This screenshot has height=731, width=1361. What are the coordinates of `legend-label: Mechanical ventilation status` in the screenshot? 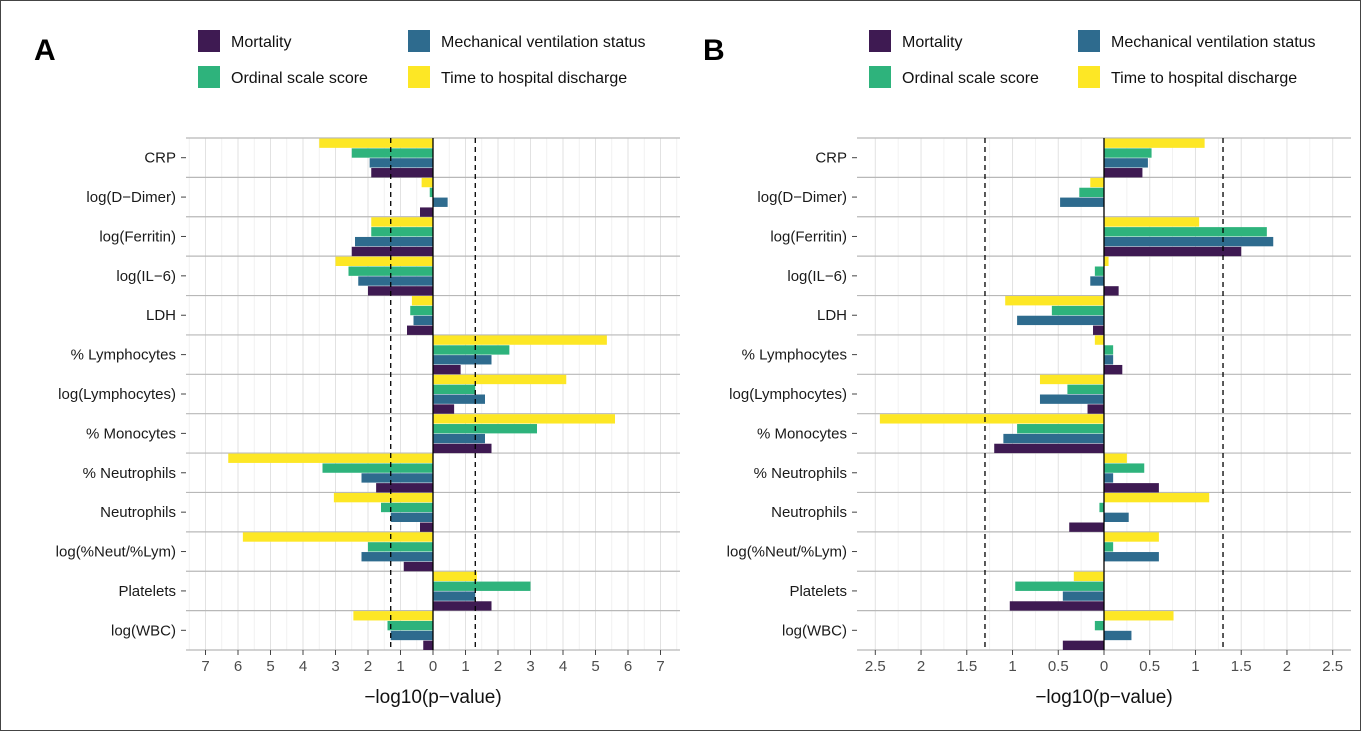 It's located at (1213, 42).